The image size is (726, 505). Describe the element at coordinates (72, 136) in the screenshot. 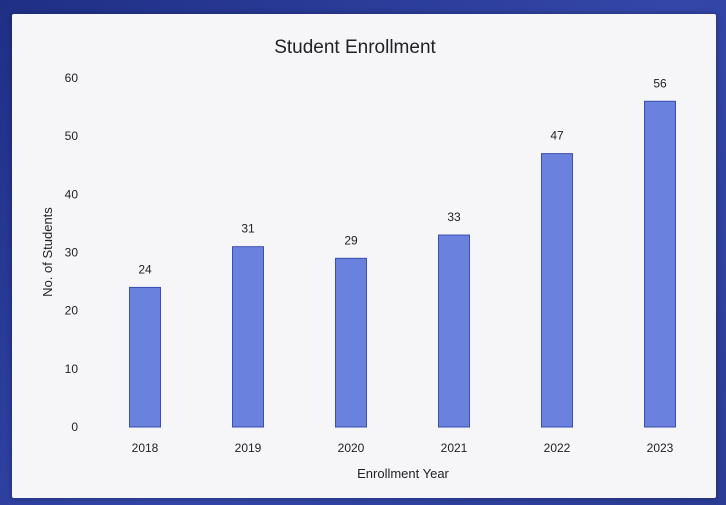

I see `y-tick-label: 50` at that location.